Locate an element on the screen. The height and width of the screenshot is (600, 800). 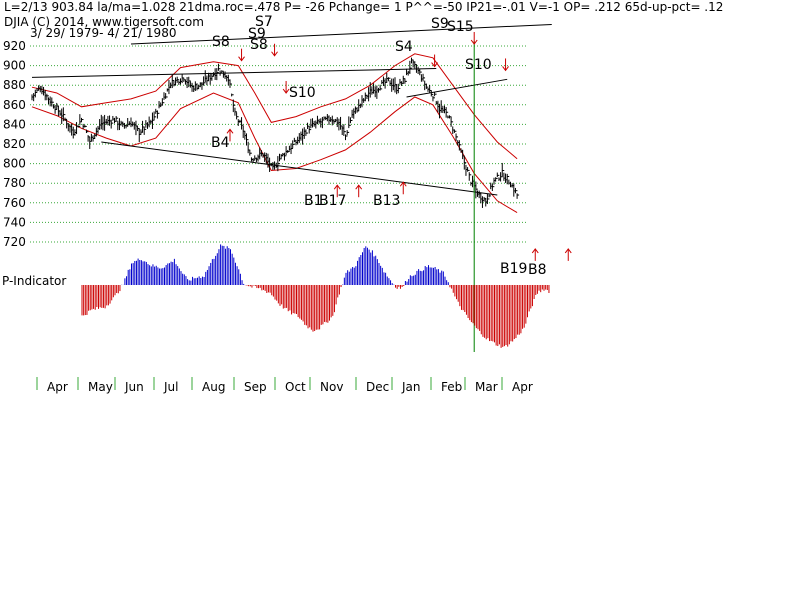
month-label: Jan is located at coordinates (411, 387).